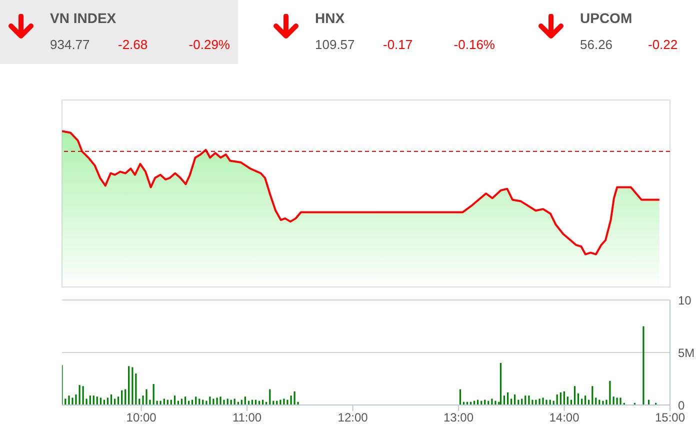 This screenshot has width=696, height=435. What do you see at coordinates (209, 44) in the screenshot?
I see `text: -0.29%` at bounding box center [209, 44].